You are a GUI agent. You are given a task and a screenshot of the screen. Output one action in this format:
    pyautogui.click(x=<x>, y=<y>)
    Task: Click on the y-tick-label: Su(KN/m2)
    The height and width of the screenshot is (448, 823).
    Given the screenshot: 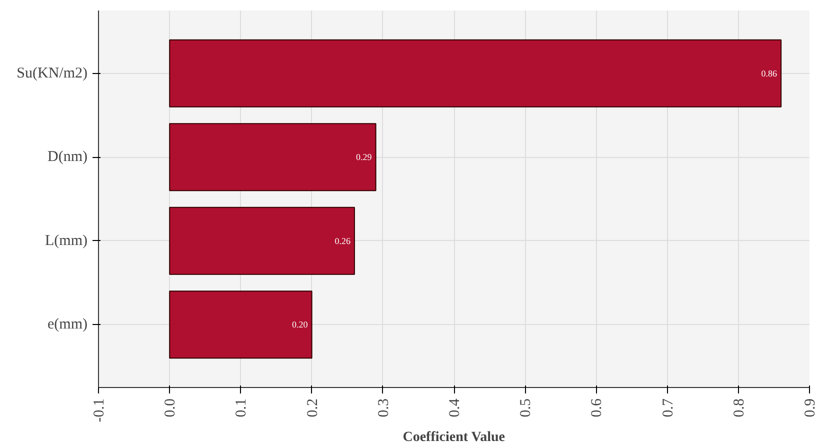 What is the action you would take?
    pyautogui.click(x=52, y=73)
    